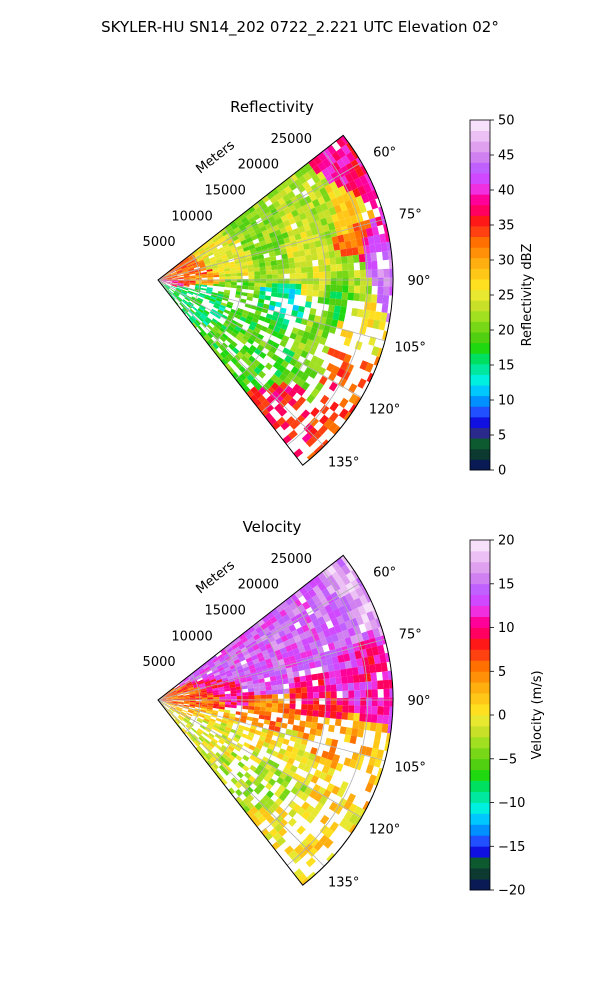 The image size is (600, 1000). I want to click on reflectivity-azimuth-ticks: 60°75°90°105°120°135°, so click(379, 308).